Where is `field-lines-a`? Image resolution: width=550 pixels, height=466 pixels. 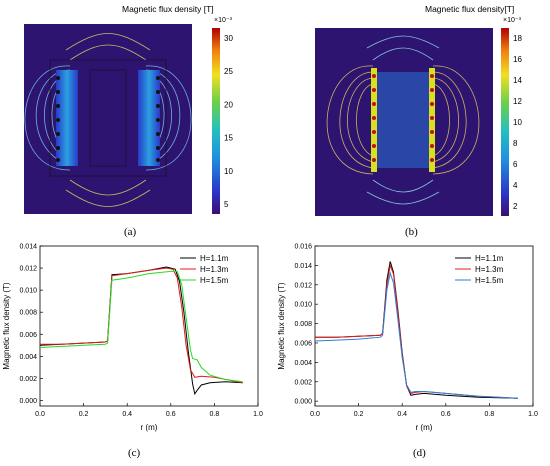
field-lines-a is located at coordinates (108, 120).